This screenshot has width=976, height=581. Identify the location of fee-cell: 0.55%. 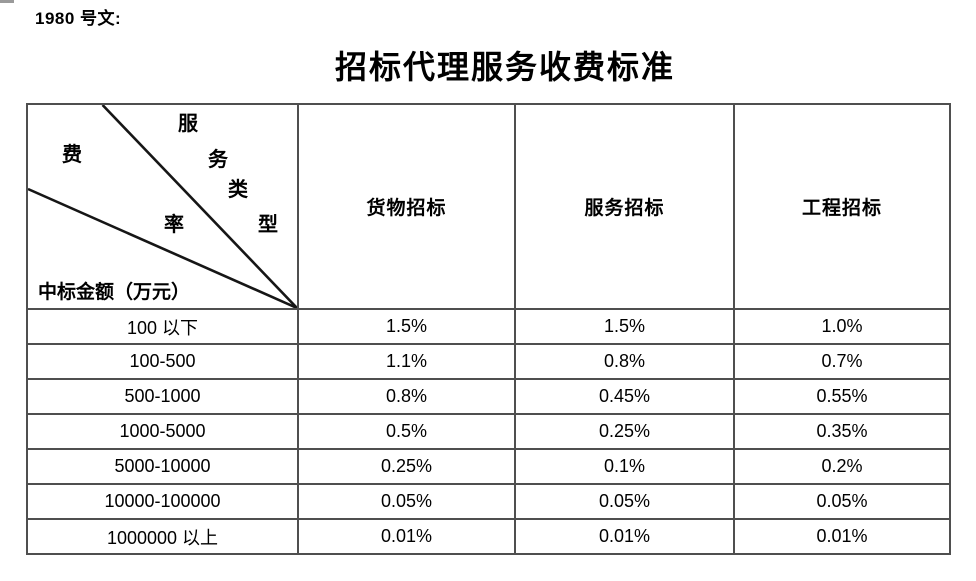
(842, 396).